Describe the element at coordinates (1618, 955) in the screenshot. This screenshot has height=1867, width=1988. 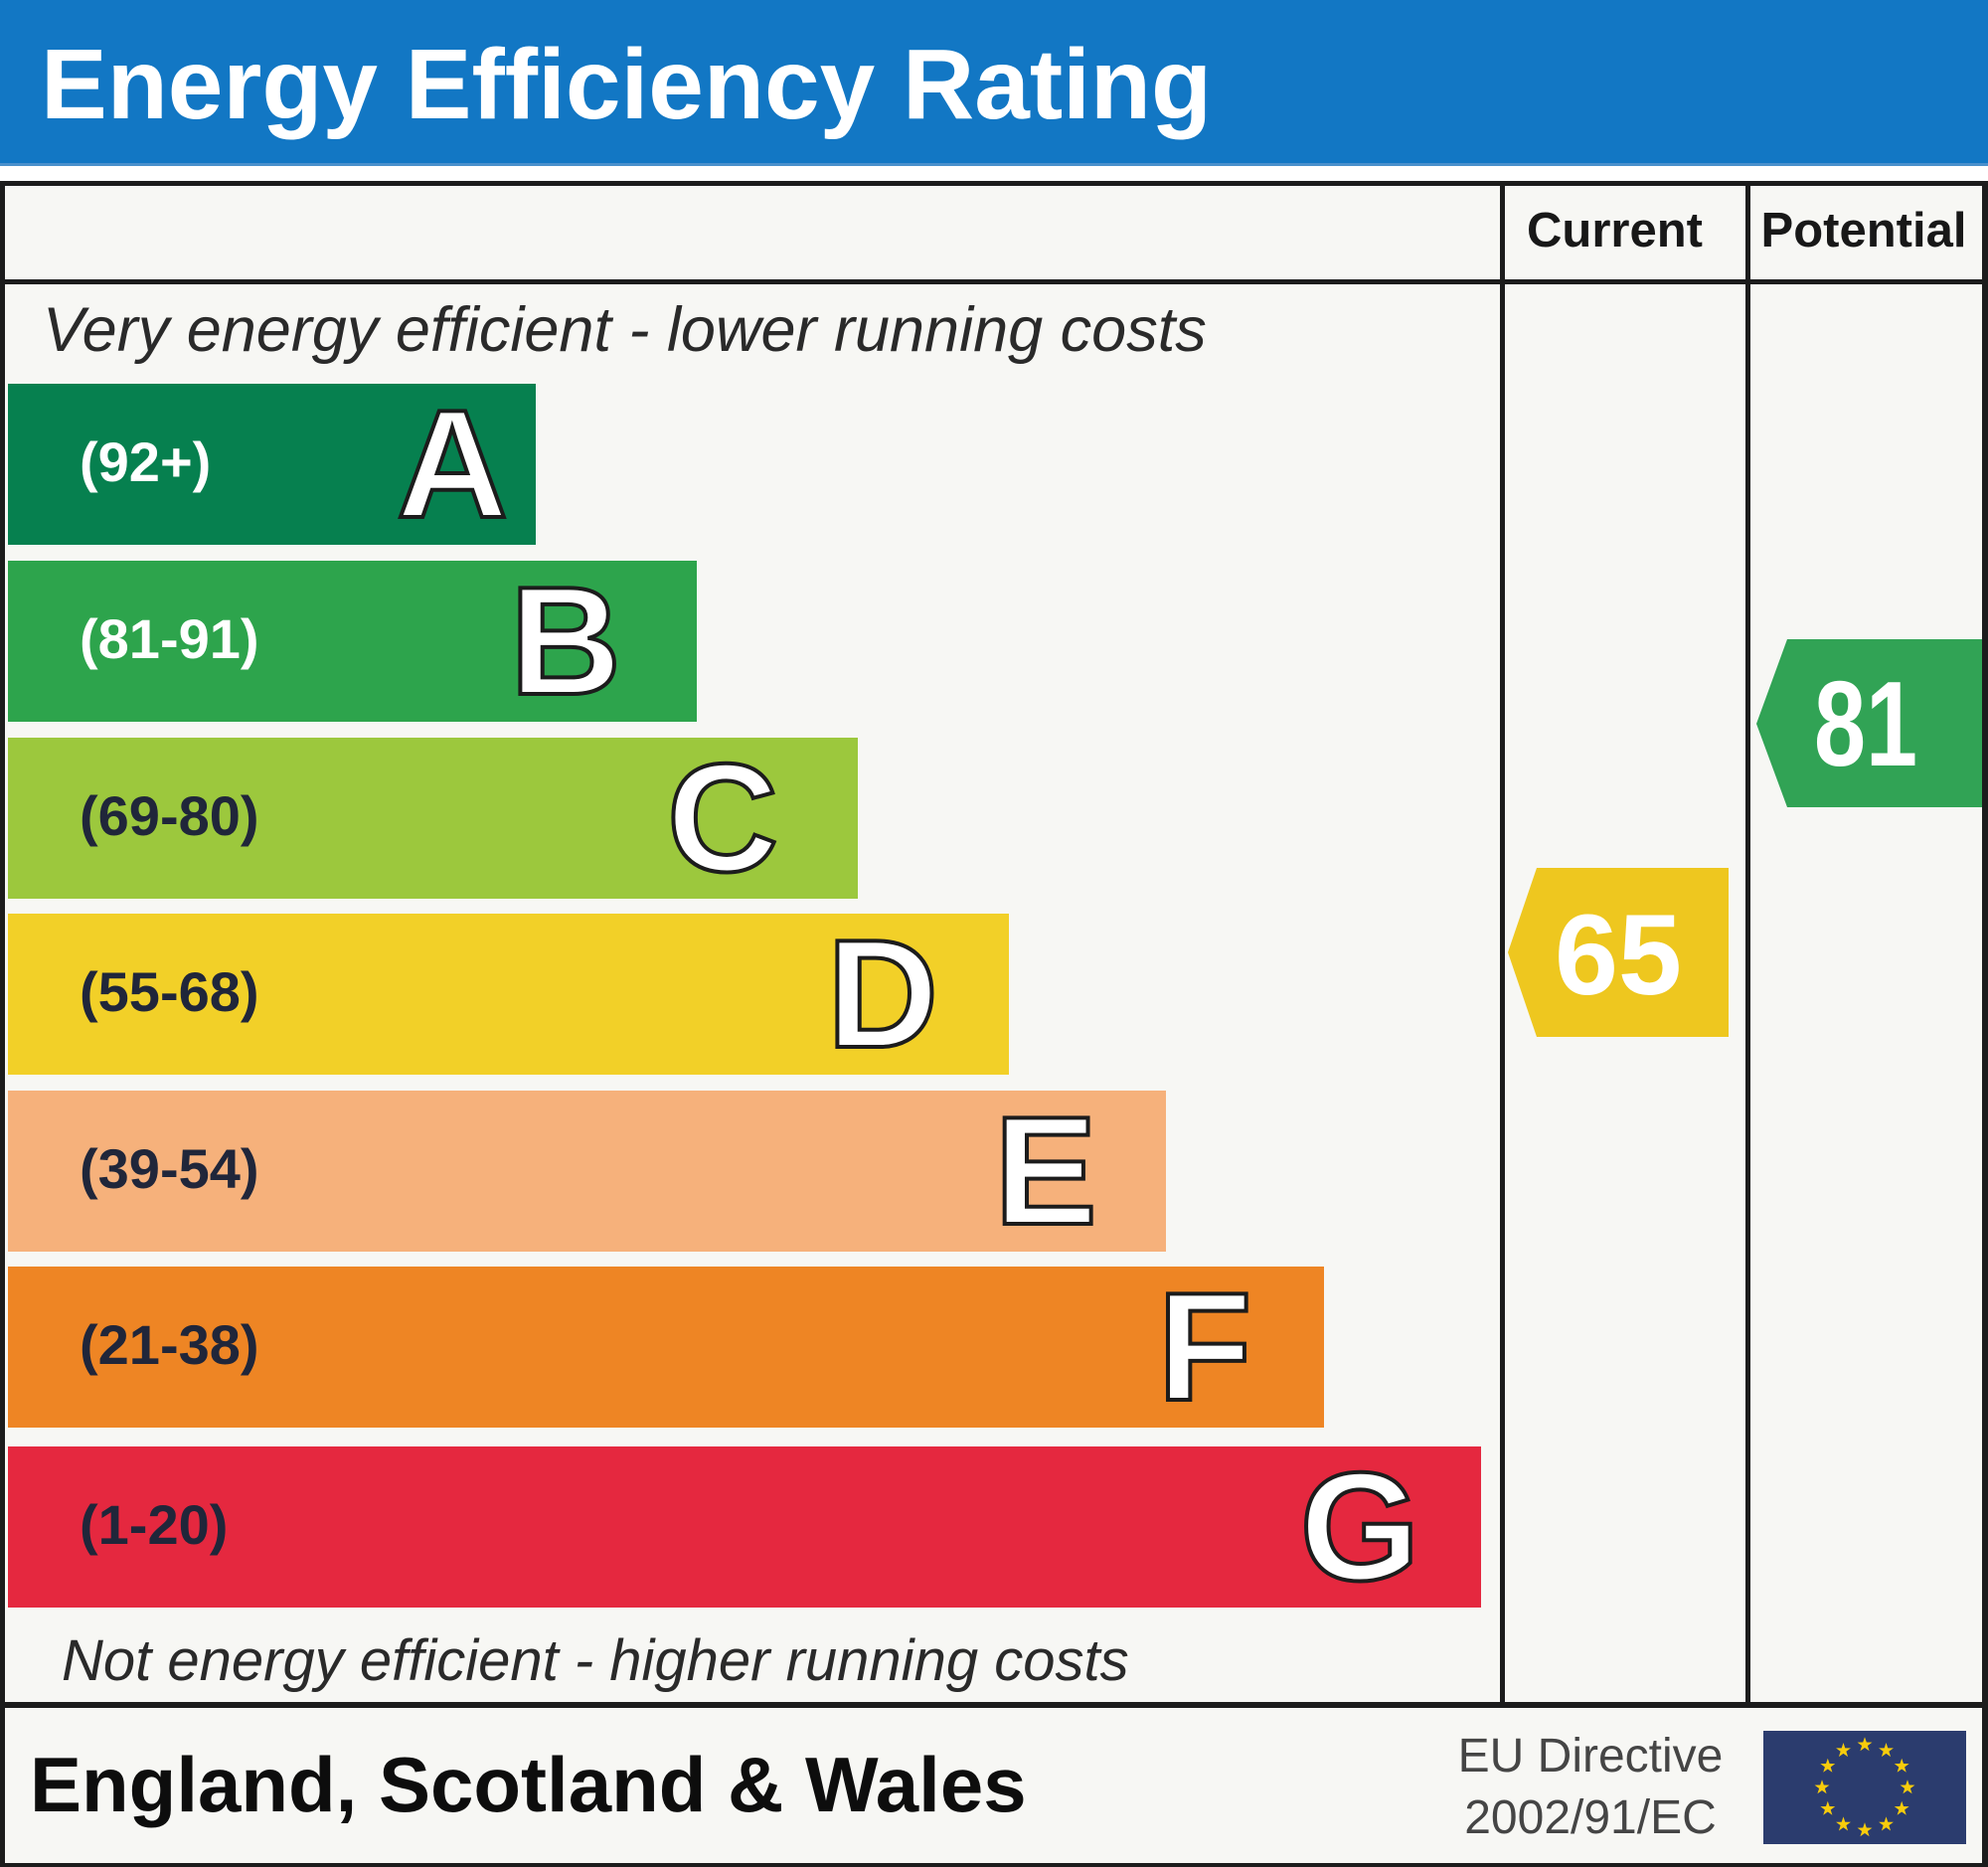
I see `svg-text: 65` at that location.